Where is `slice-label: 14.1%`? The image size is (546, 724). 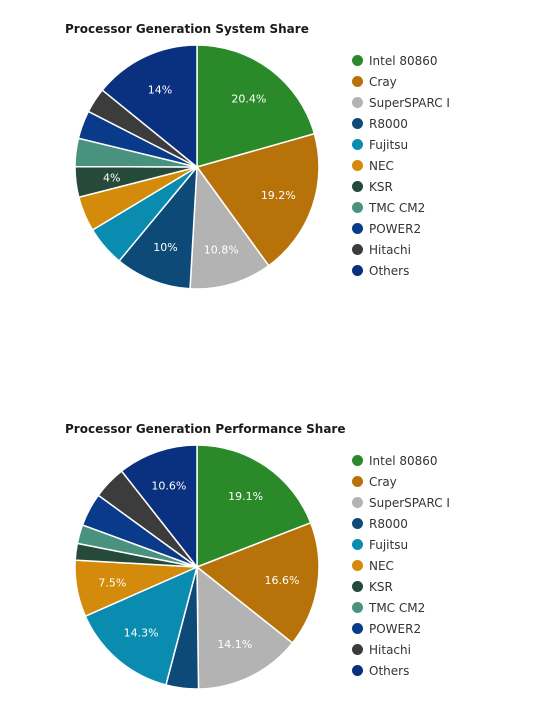 slice-label: 14.1% is located at coordinates (234, 644).